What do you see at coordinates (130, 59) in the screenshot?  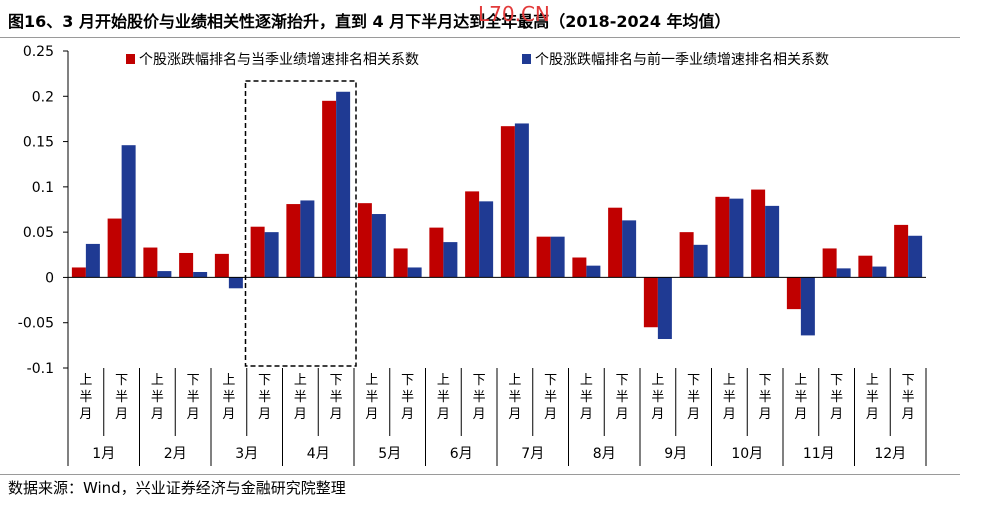 I see `legend-swatch-series1` at bounding box center [130, 59].